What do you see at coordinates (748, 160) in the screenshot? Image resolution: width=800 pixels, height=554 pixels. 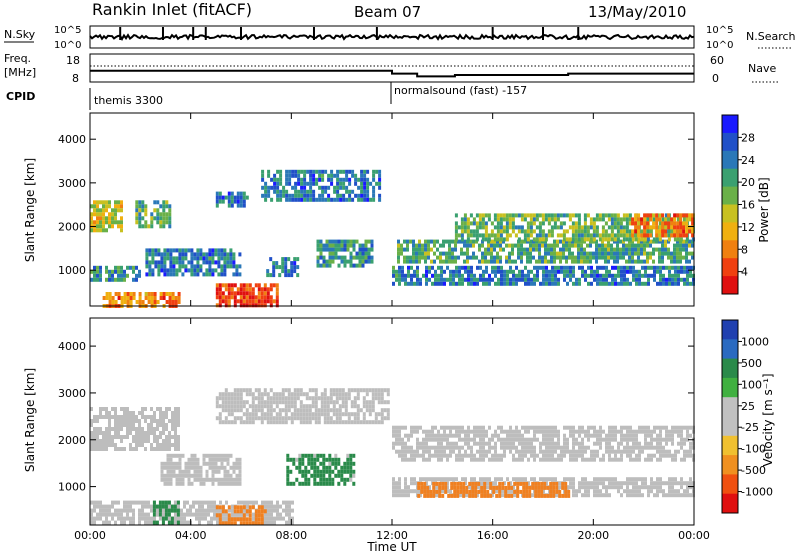 I see `colorbar-tick-label: 24` at bounding box center [748, 160].